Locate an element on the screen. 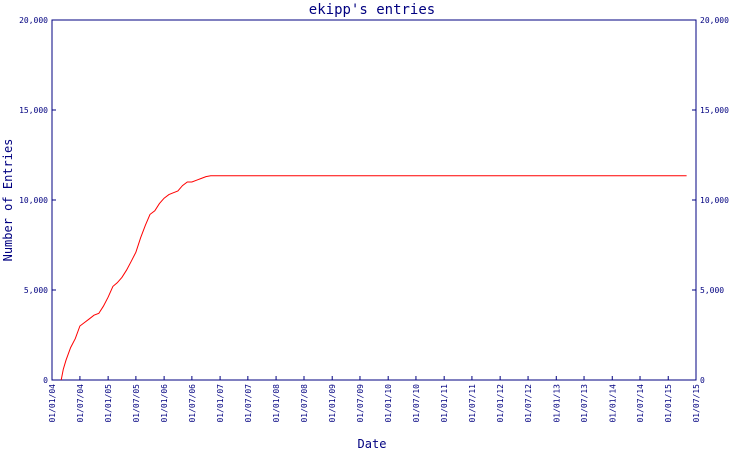  x-tick-label: 01/07/08 is located at coordinates (304, 403).